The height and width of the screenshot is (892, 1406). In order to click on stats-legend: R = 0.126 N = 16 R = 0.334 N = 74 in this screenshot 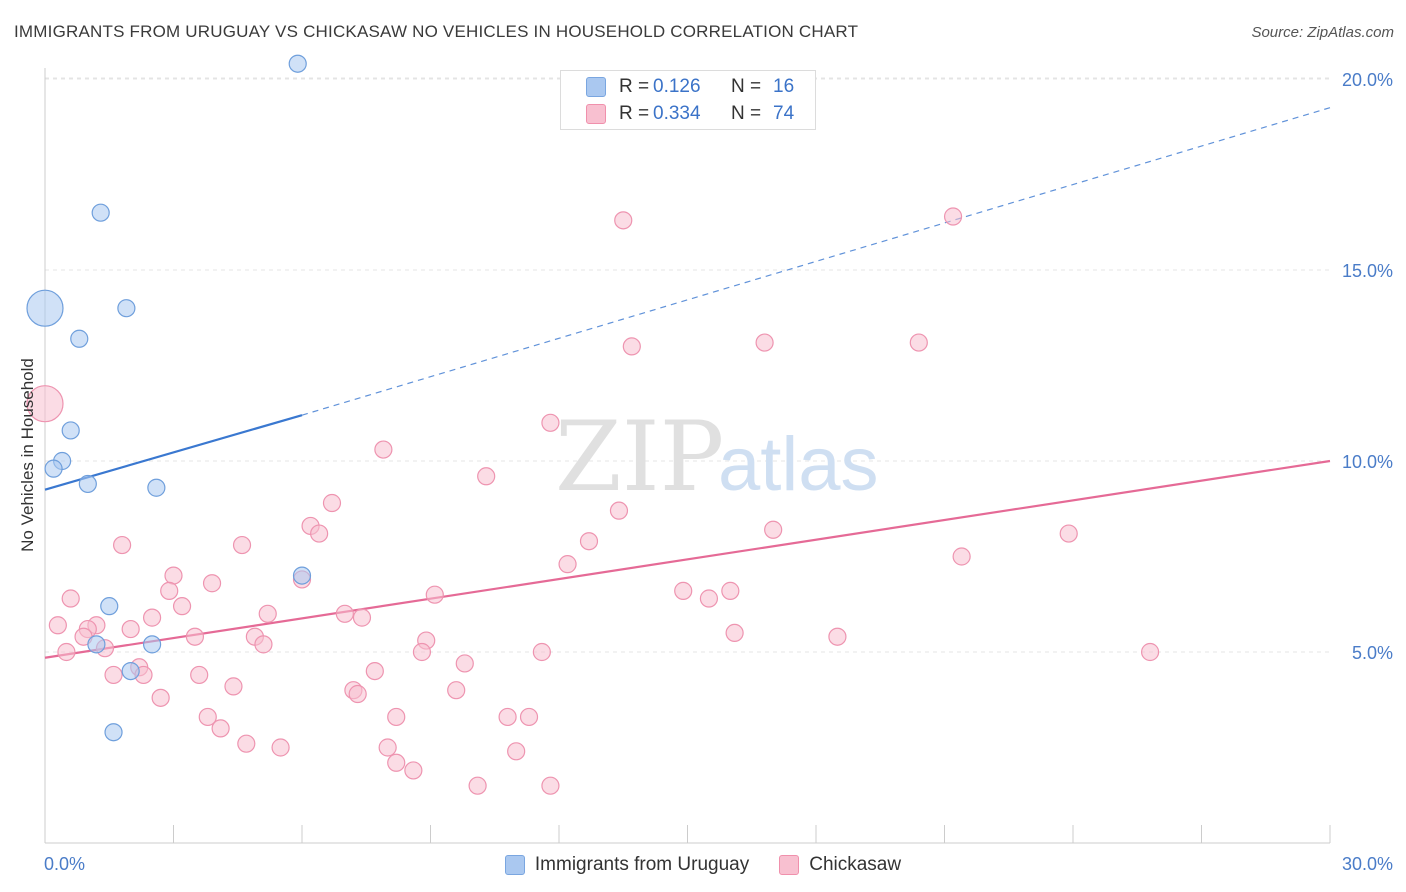, I will do `click(688, 100)`.